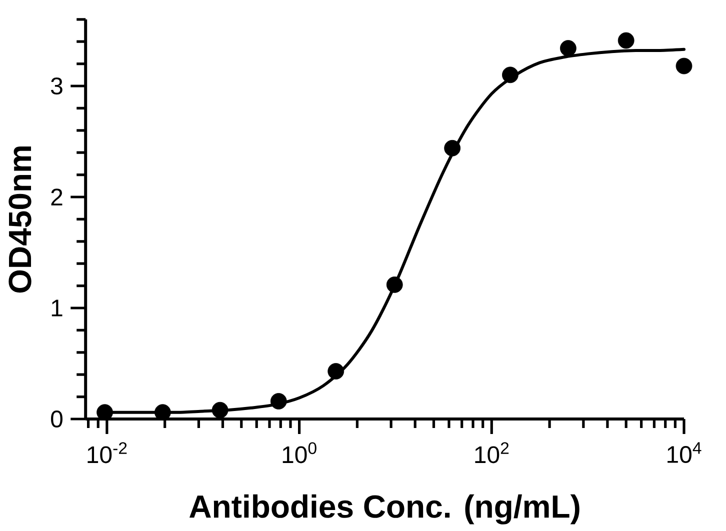 This screenshot has height=531, width=726. I want to click on y-tick-label: 3, so click(56, 86).